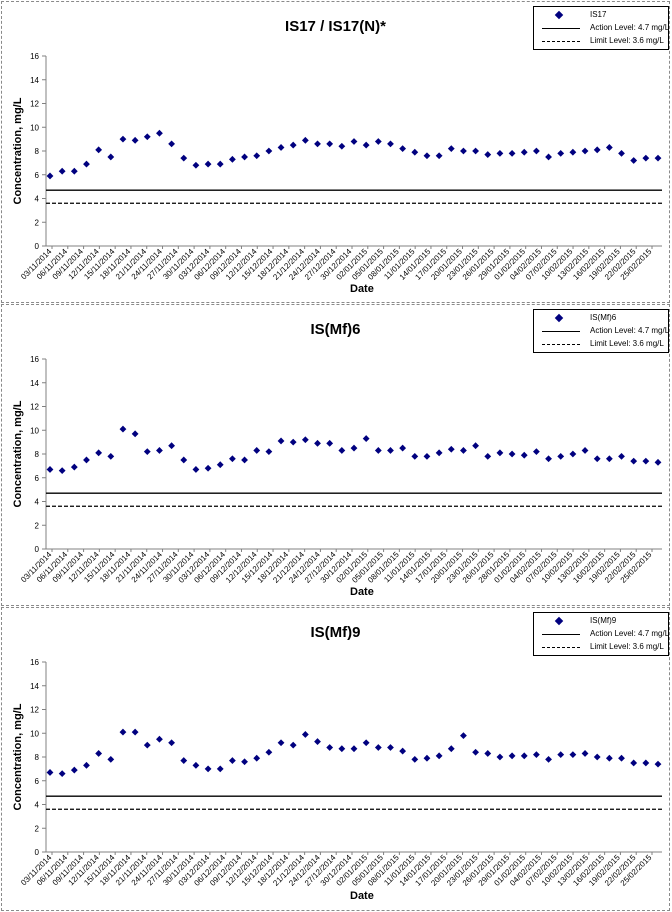 This screenshot has height=912, width=672. I want to click on legend-label: IS(Mf)9, so click(603, 620).